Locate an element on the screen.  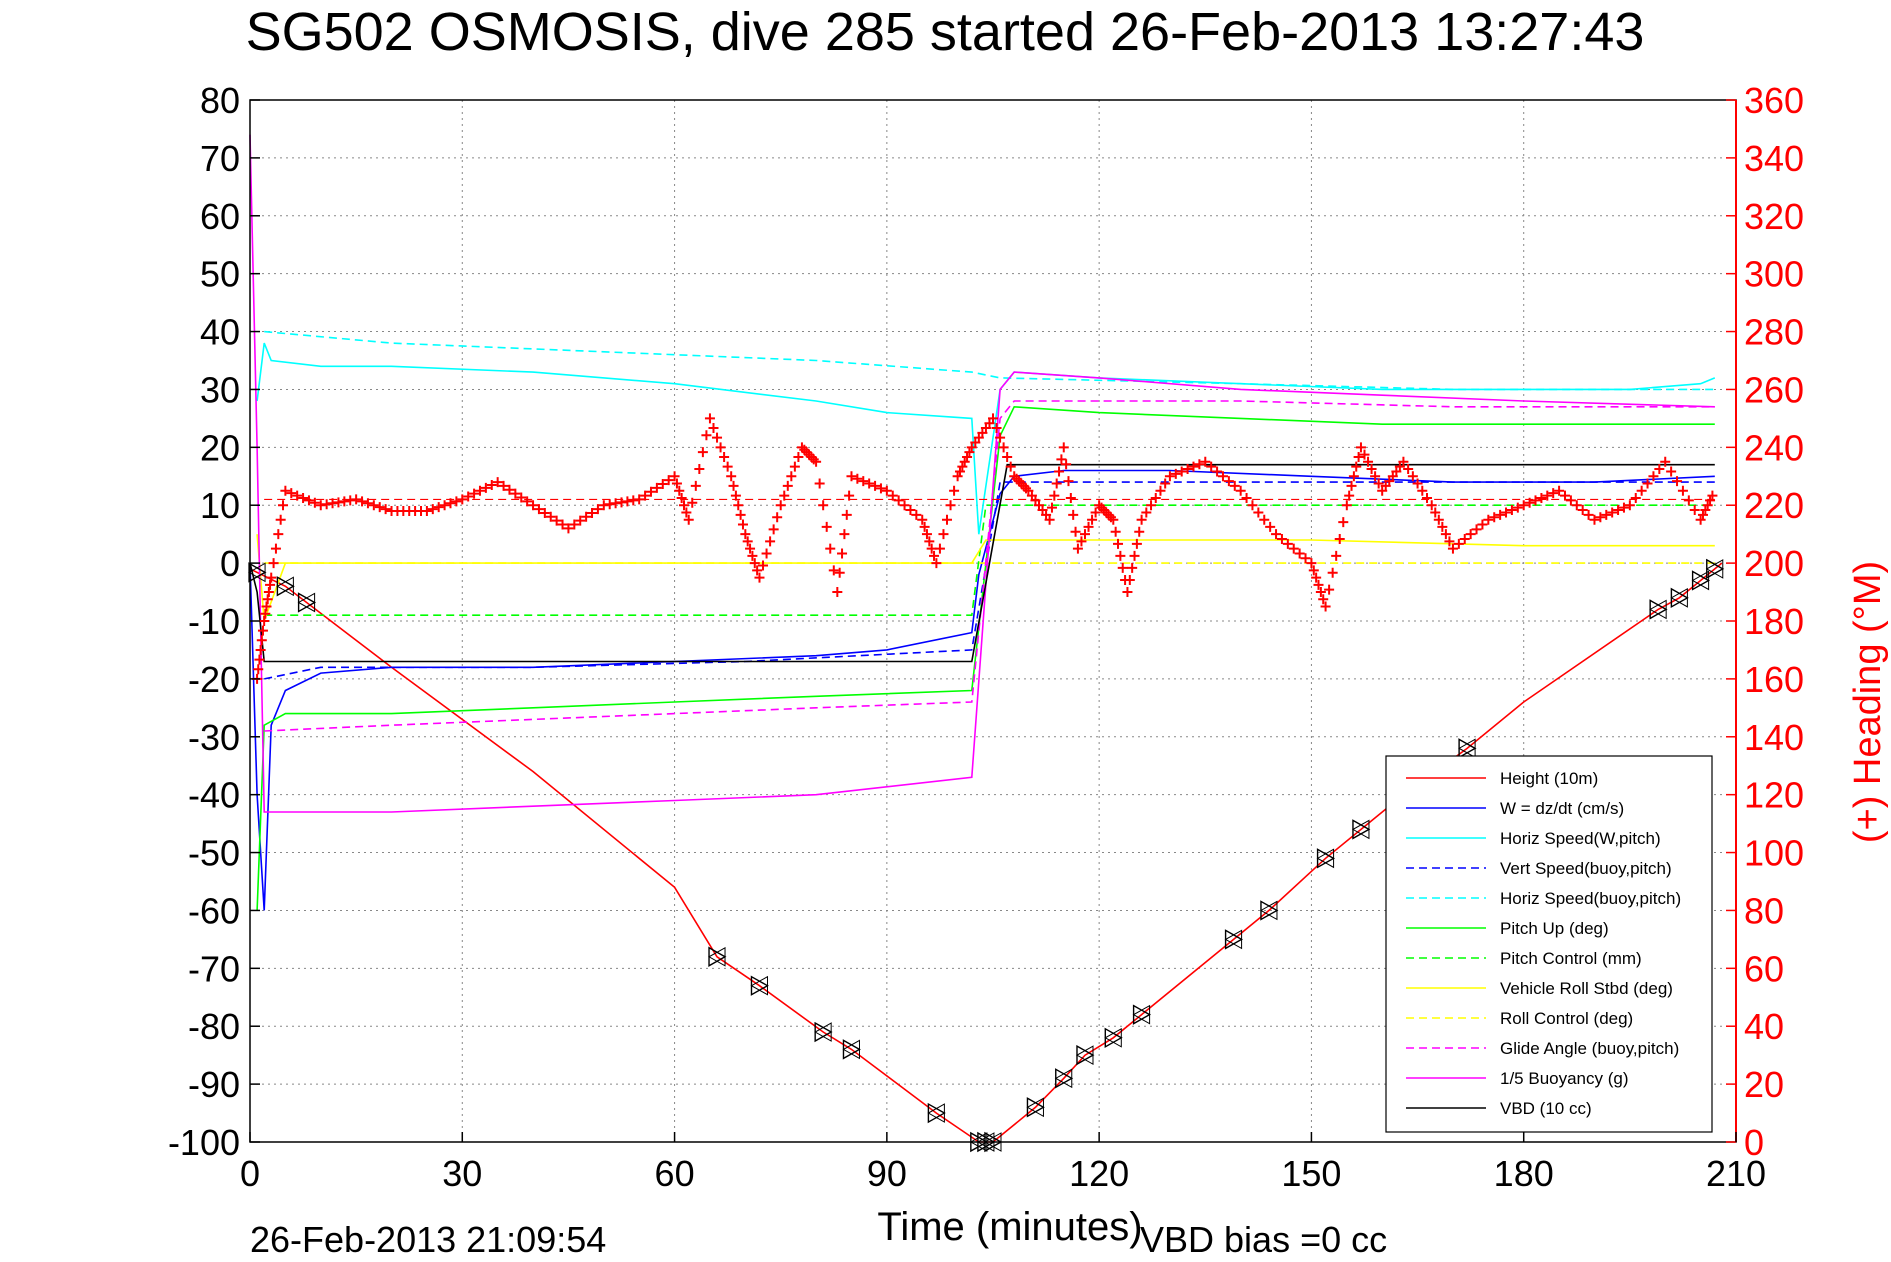
left-tick-label: 60 is located at coordinates (220, 216).